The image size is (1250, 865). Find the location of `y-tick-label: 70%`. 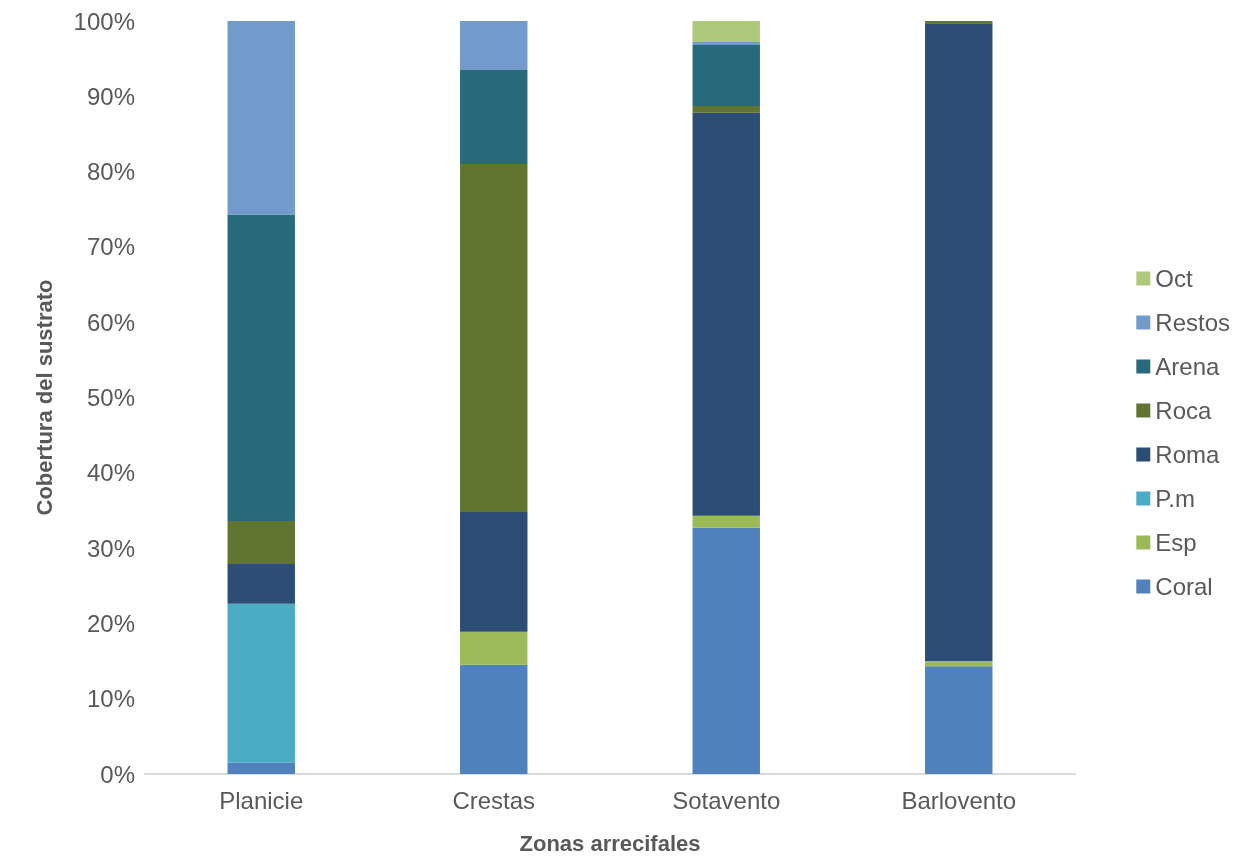

y-tick-label: 70% is located at coordinates (110, 247).